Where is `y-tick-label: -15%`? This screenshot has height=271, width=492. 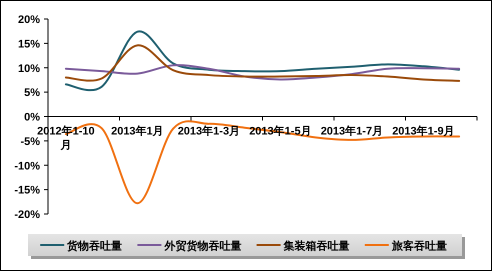 y-tick-label: -15% is located at coordinates (27, 190).